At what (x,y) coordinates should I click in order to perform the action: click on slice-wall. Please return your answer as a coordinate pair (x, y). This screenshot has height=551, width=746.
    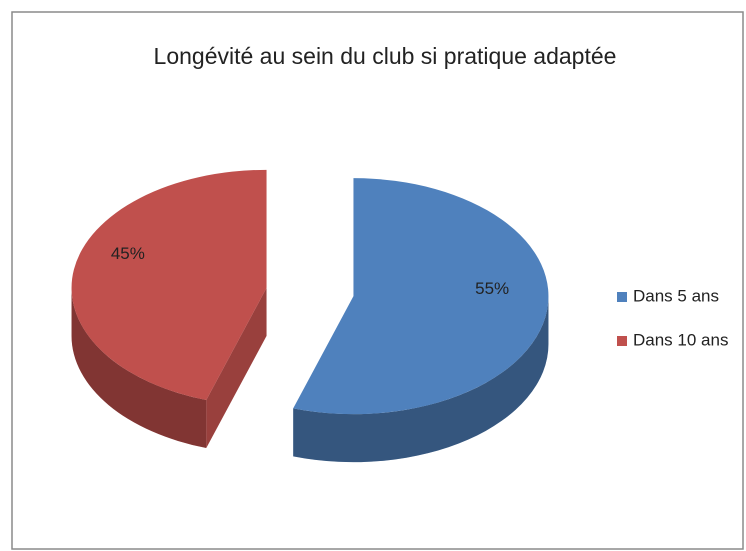
    Looking at the image, I should click on (236, 368).